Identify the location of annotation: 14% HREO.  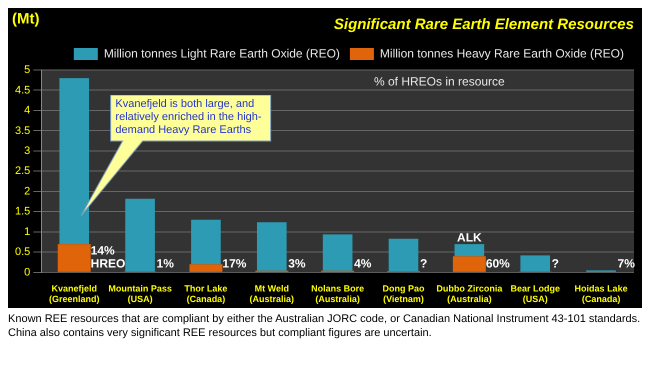
(108, 257).